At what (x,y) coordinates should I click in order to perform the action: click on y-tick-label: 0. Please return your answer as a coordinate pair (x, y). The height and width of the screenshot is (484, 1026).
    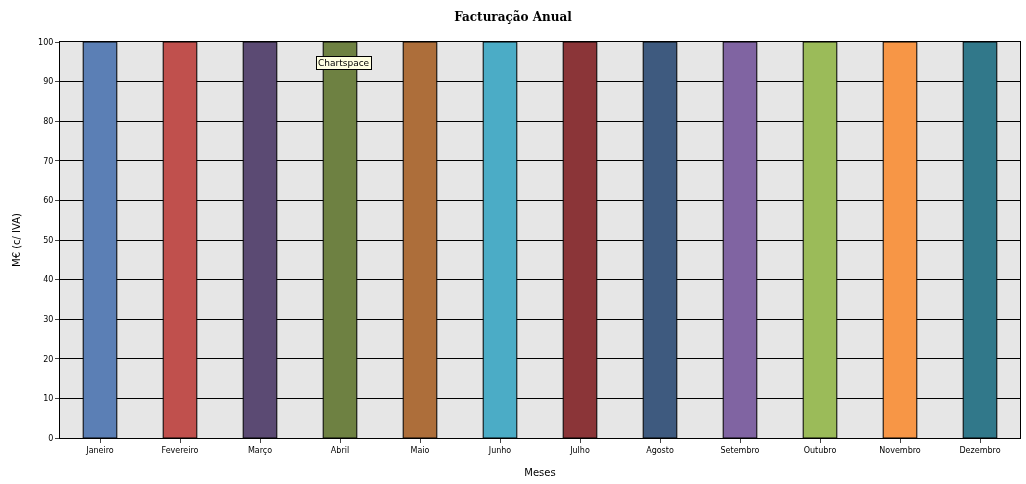
    Looking at the image, I should click on (51, 438).